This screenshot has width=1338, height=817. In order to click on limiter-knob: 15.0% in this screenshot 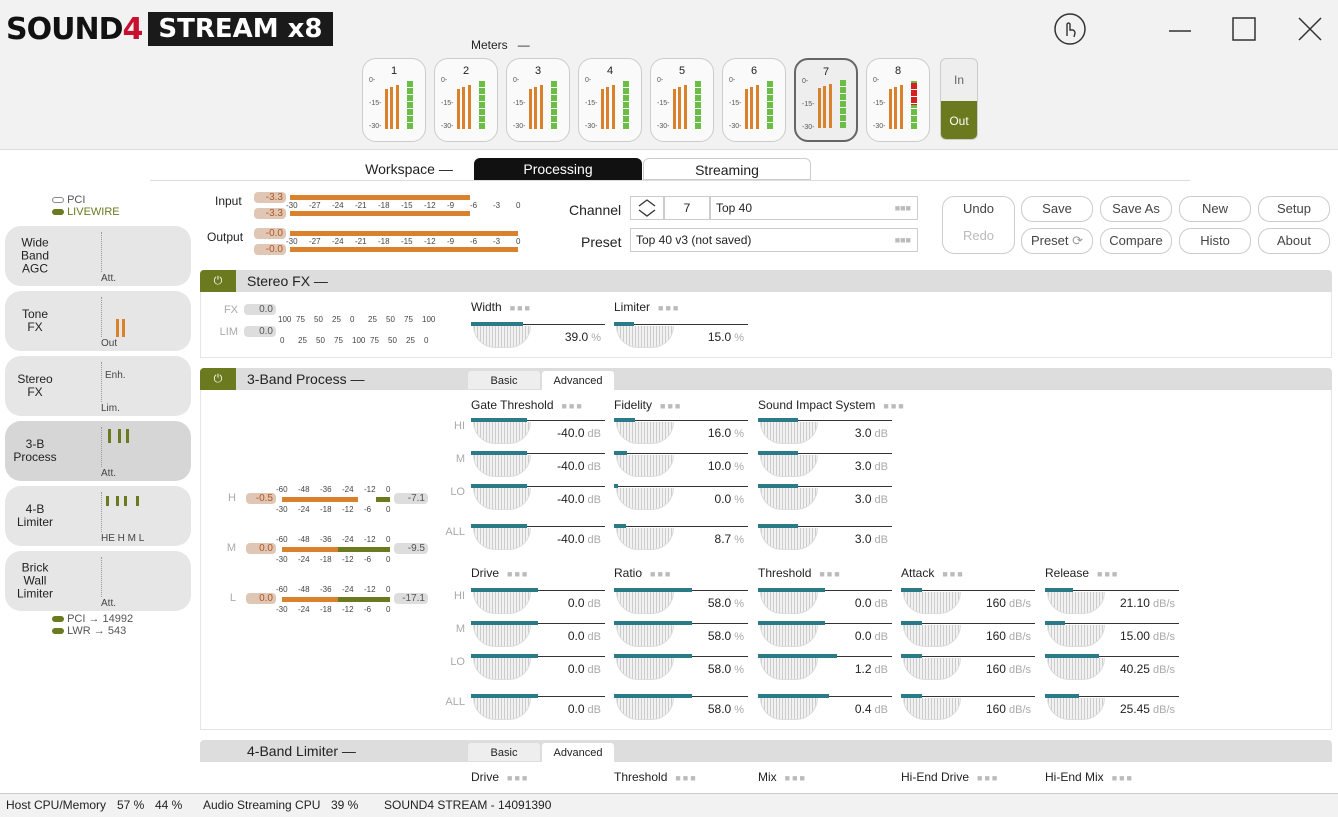, I will do `click(681, 340)`.